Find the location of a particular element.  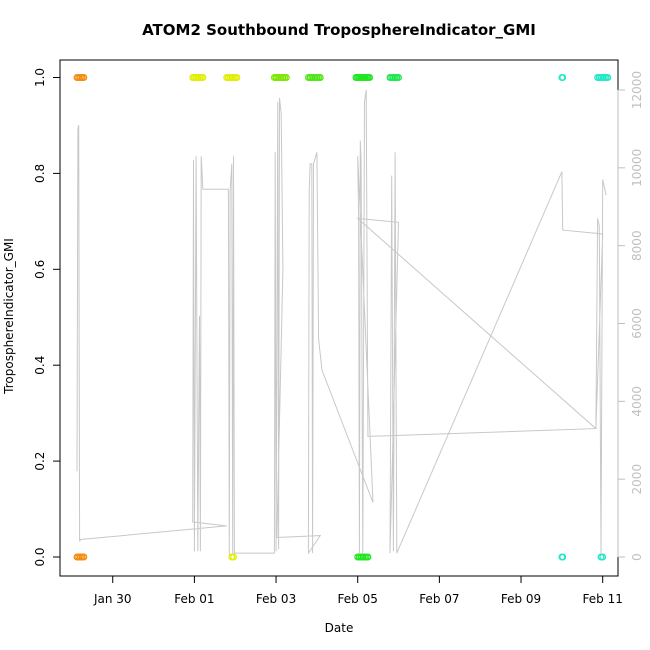

x-tick-label: Feb 01 is located at coordinates (194, 599).